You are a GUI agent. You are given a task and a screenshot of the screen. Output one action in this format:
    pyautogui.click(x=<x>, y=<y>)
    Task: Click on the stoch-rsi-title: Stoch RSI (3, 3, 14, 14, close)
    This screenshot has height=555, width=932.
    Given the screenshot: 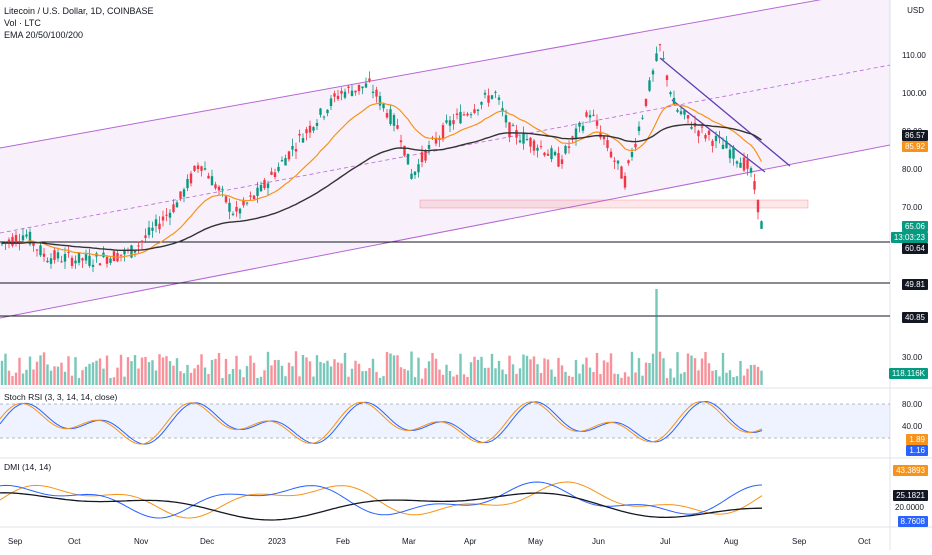 What is the action you would take?
    pyautogui.click(x=61, y=397)
    